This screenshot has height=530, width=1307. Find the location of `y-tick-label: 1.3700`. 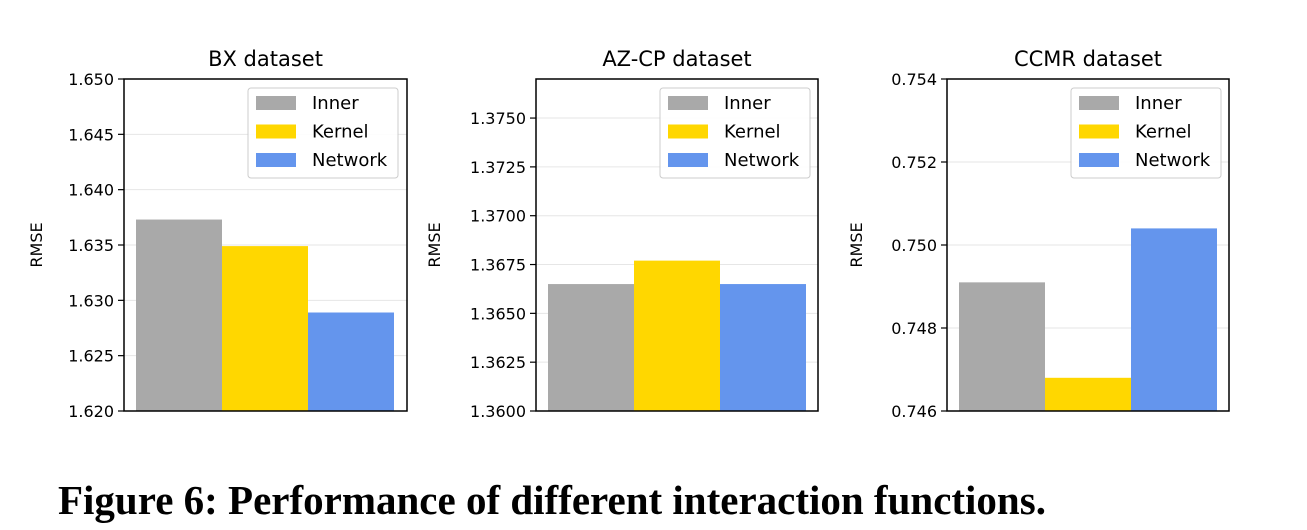

y-tick-label: 1.3700 is located at coordinates (498, 216).